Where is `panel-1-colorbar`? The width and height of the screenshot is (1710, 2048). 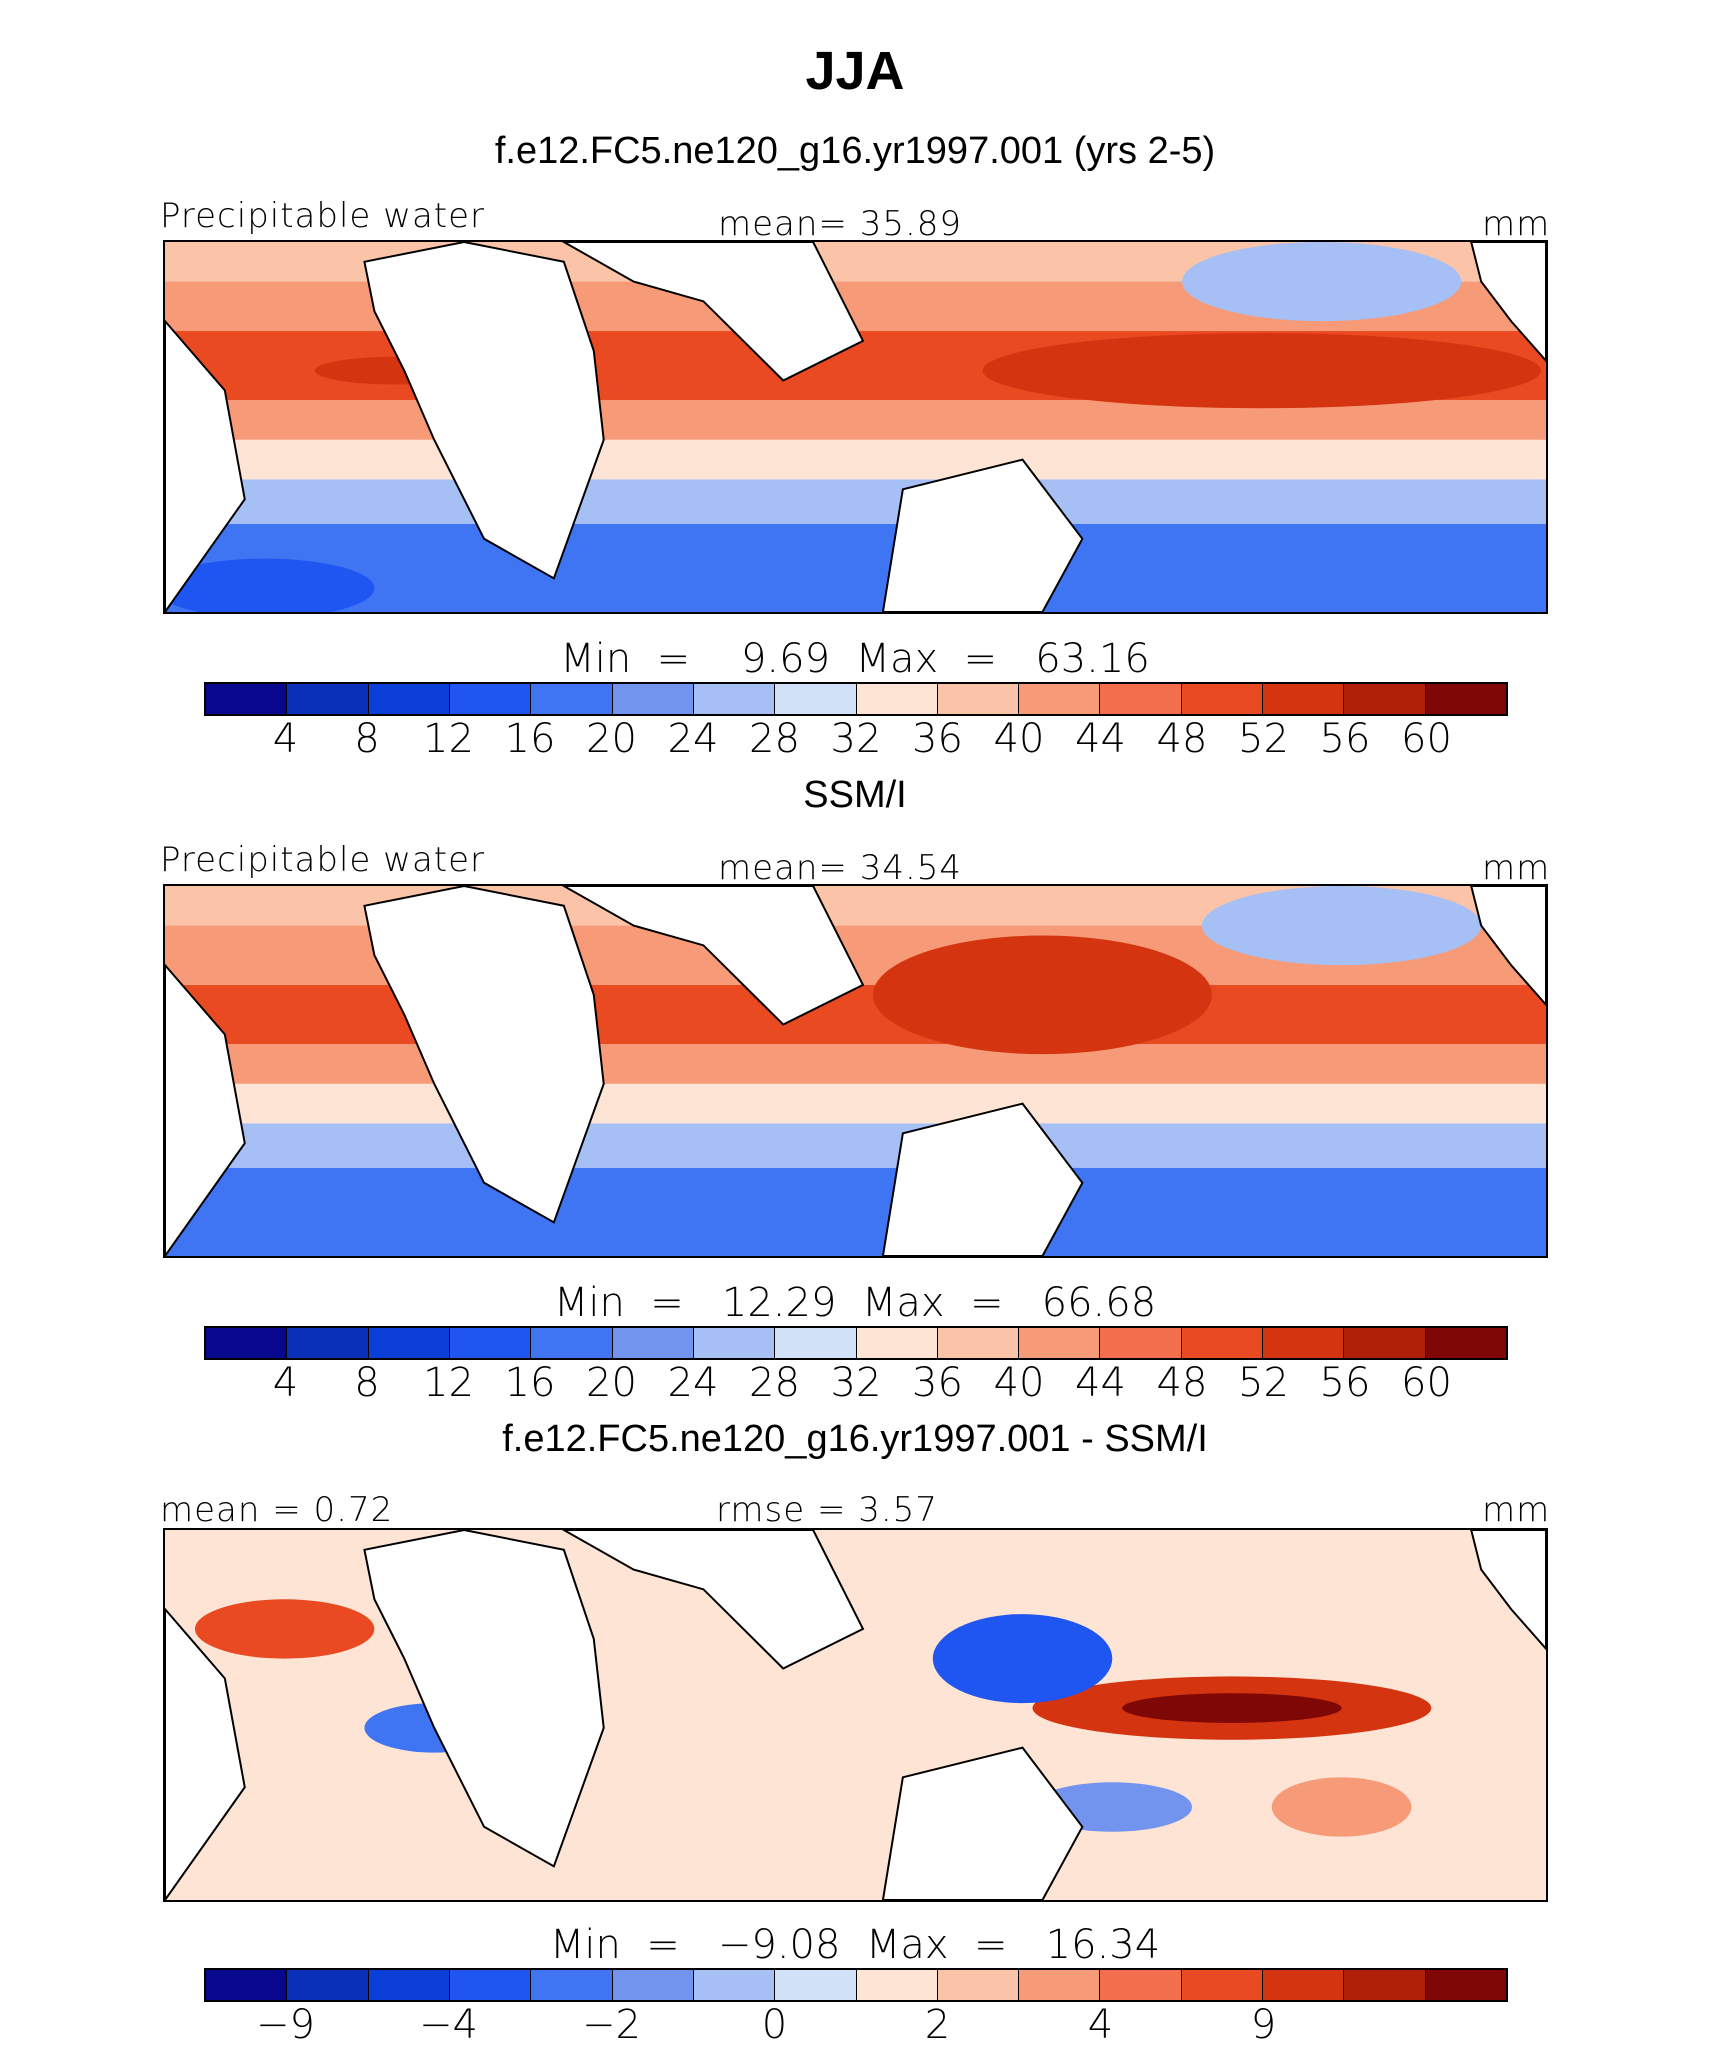
panel-1-colorbar is located at coordinates (856, 699).